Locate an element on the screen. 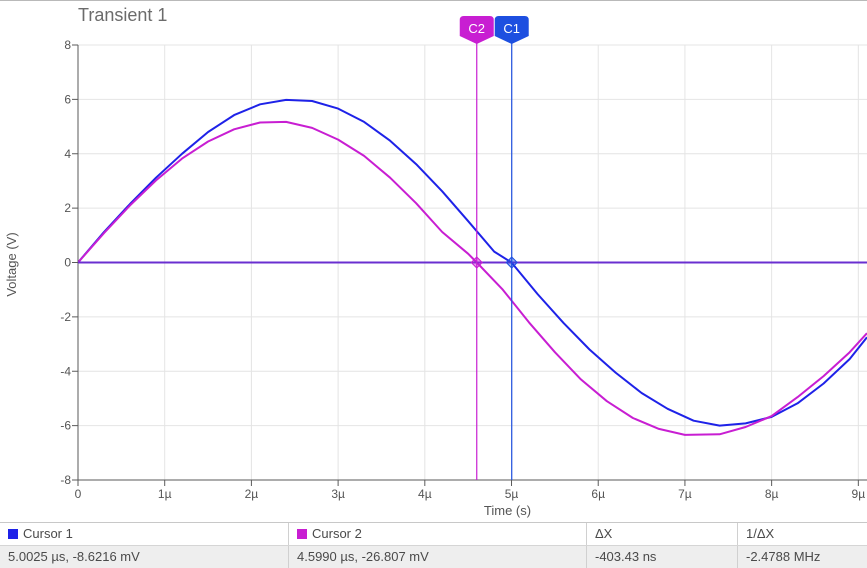 This screenshot has width=867, height=568. cursor1-header-label: Cursor 1 is located at coordinates (48, 533).